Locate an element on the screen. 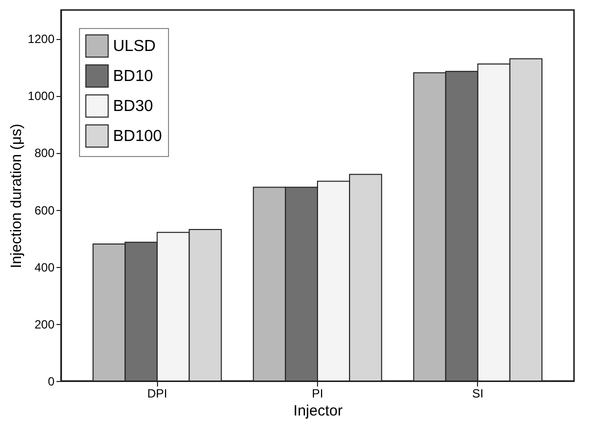 The height and width of the screenshot is (430, 596). x-tick-label: SI is located at coordinates (478, 393).